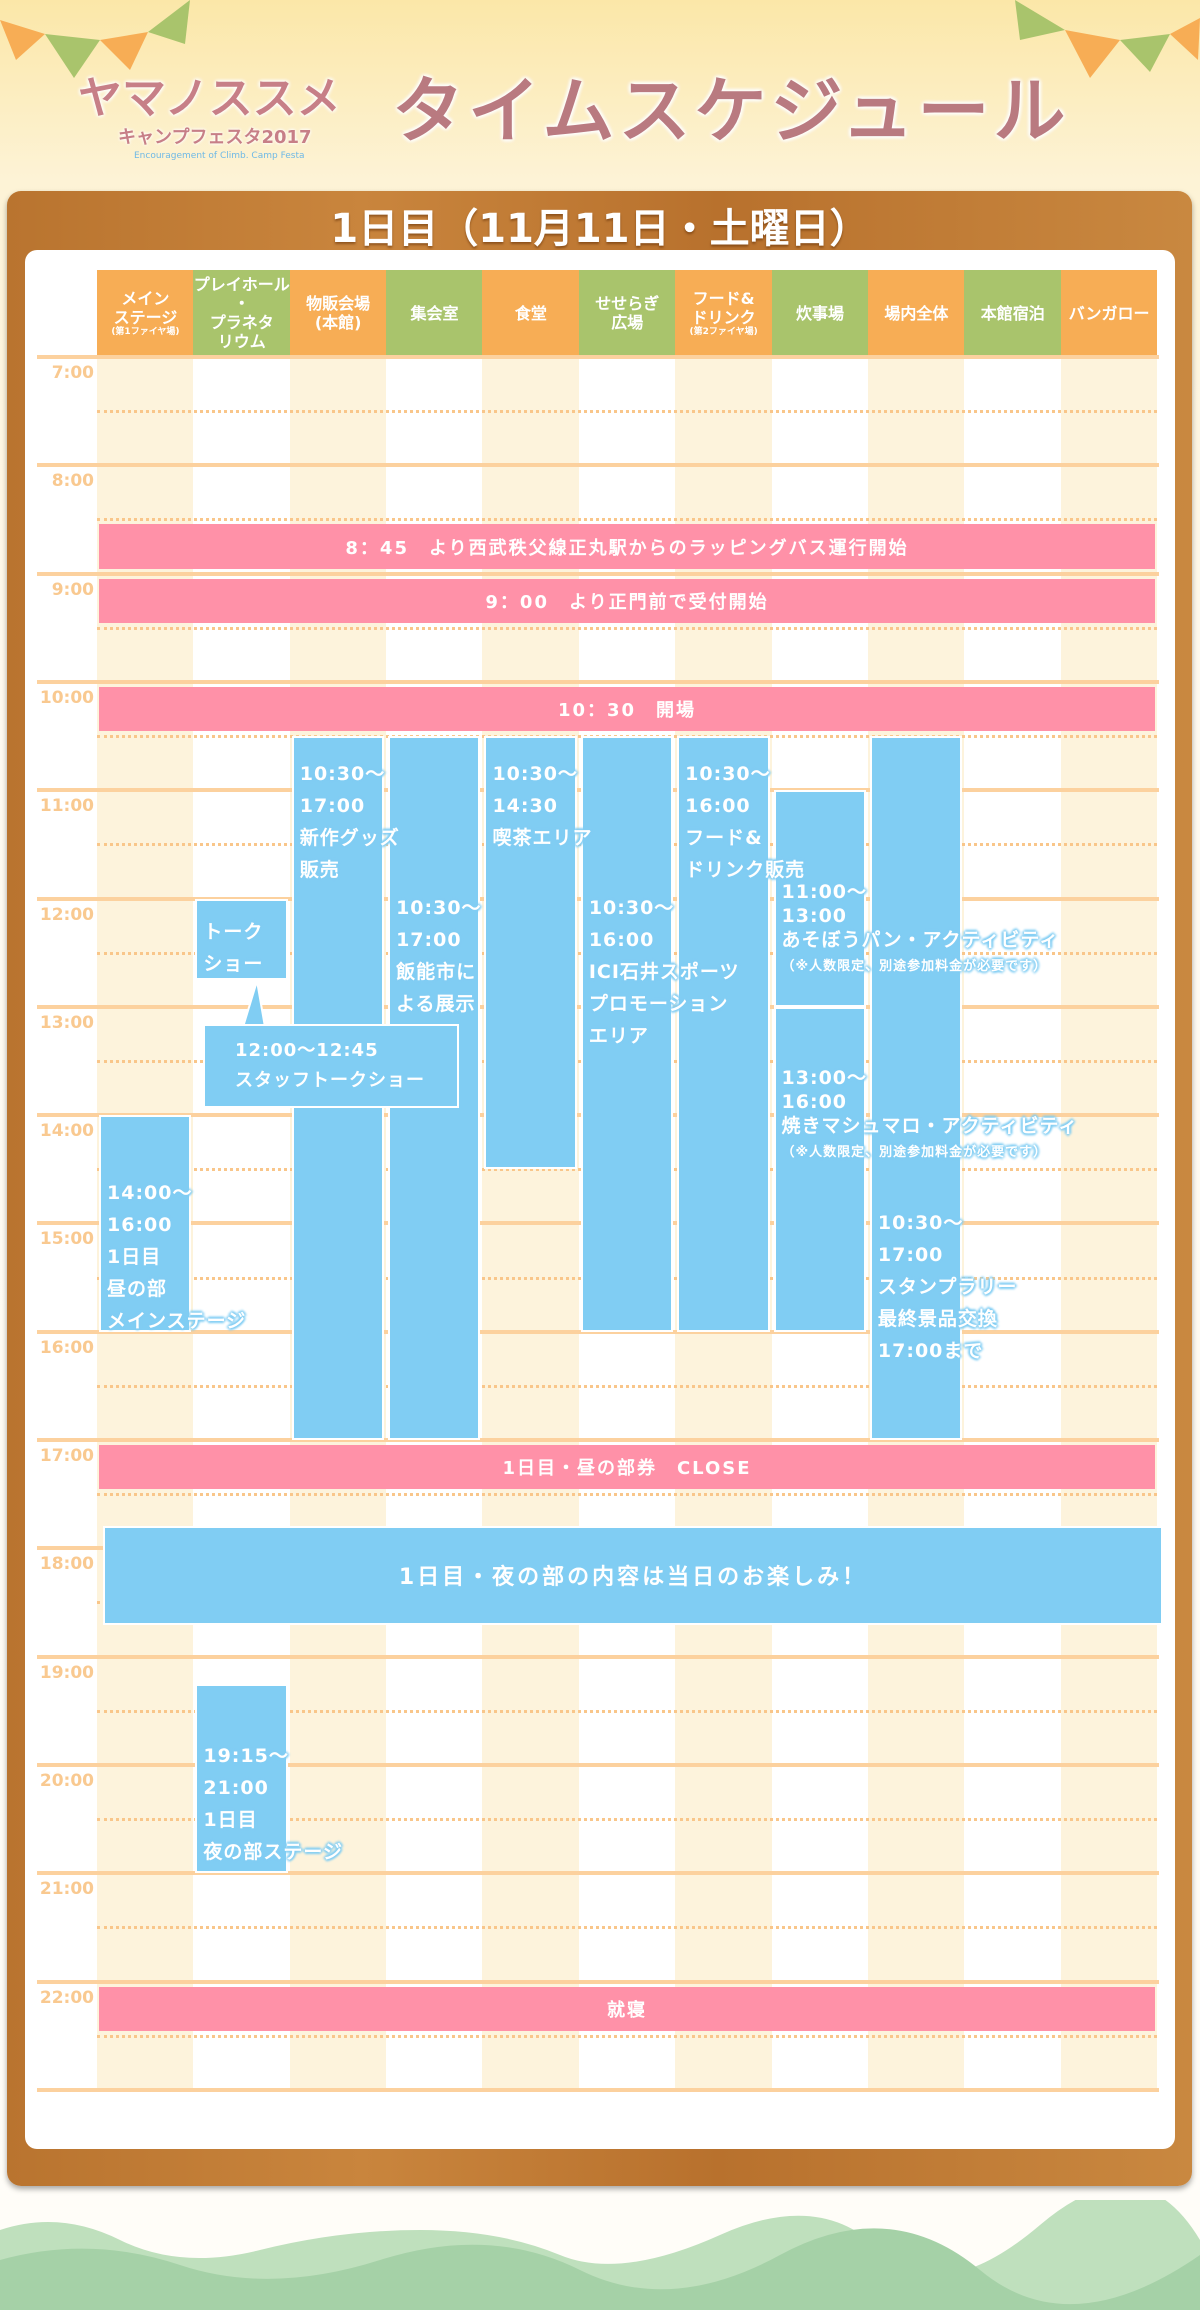 The height and width of the screenshot is (2310, 1200). I want to click on schedule-event: 14:00〜 16:00 1日目 昼の部 メインステージ, so click(172, 1223).